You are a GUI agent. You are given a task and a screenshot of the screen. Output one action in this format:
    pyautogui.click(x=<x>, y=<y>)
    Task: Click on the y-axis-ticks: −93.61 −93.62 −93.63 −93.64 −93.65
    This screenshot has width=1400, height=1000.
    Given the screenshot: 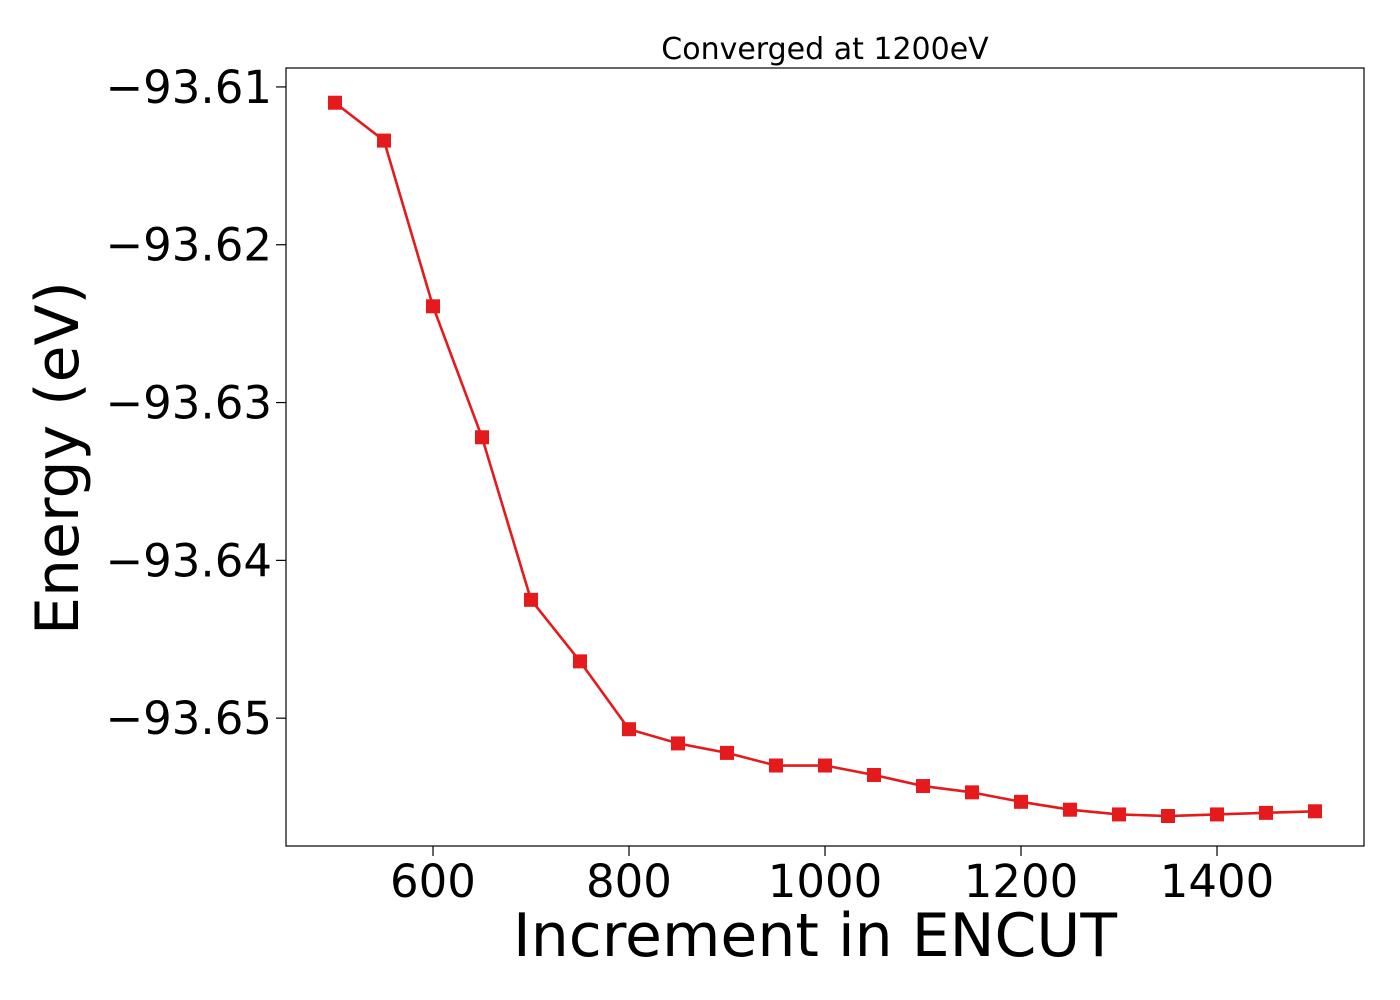 What is the action you would take?
    pyautogui.click(x=195, y=403)
    